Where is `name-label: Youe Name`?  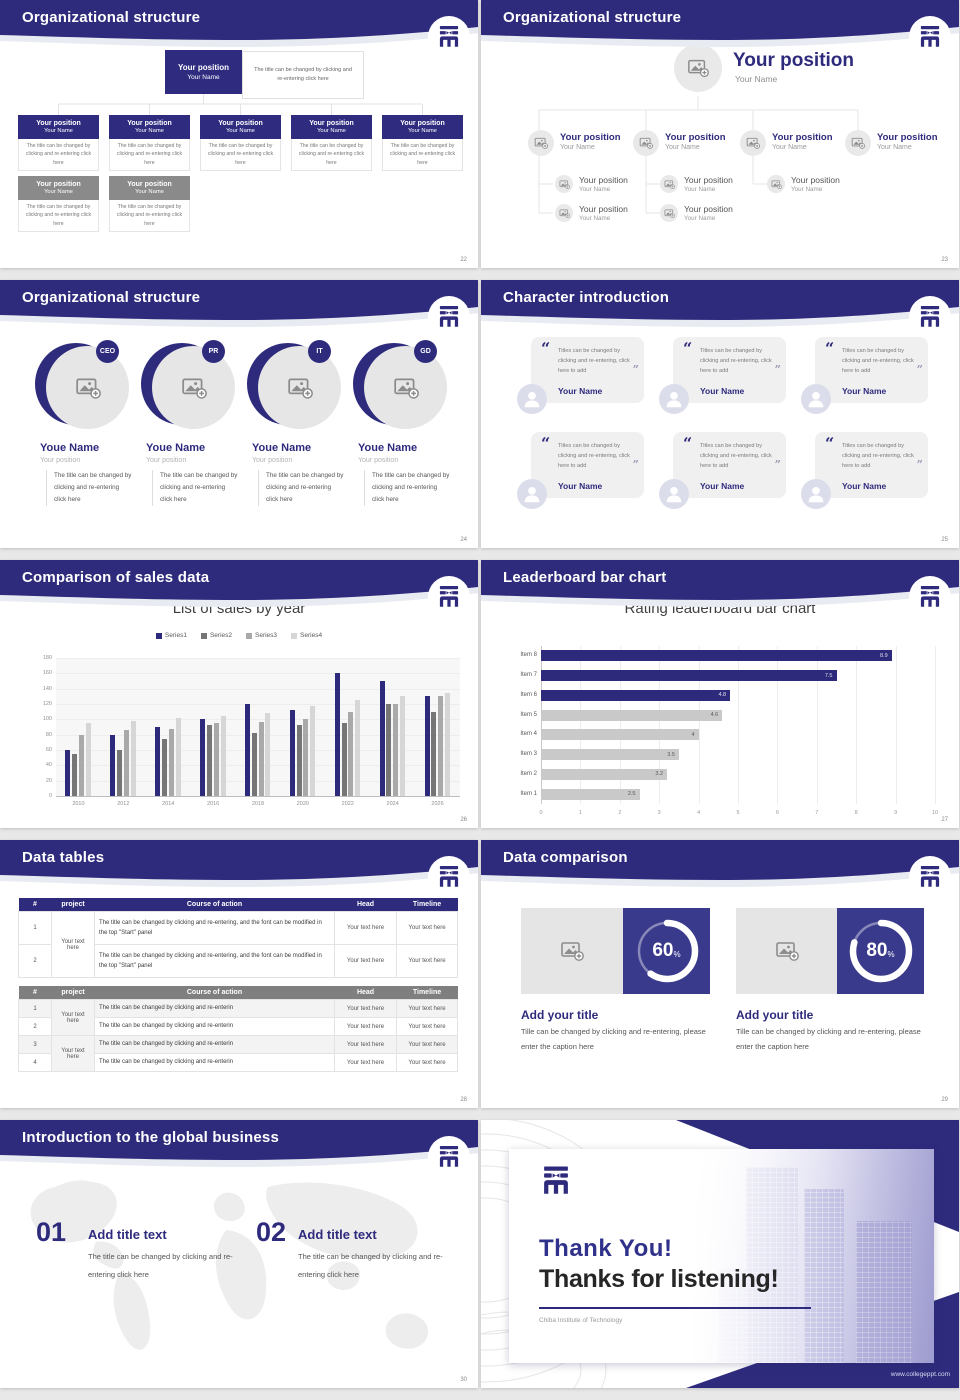 name-label: Youe Name is located at coordinates (176, 448).